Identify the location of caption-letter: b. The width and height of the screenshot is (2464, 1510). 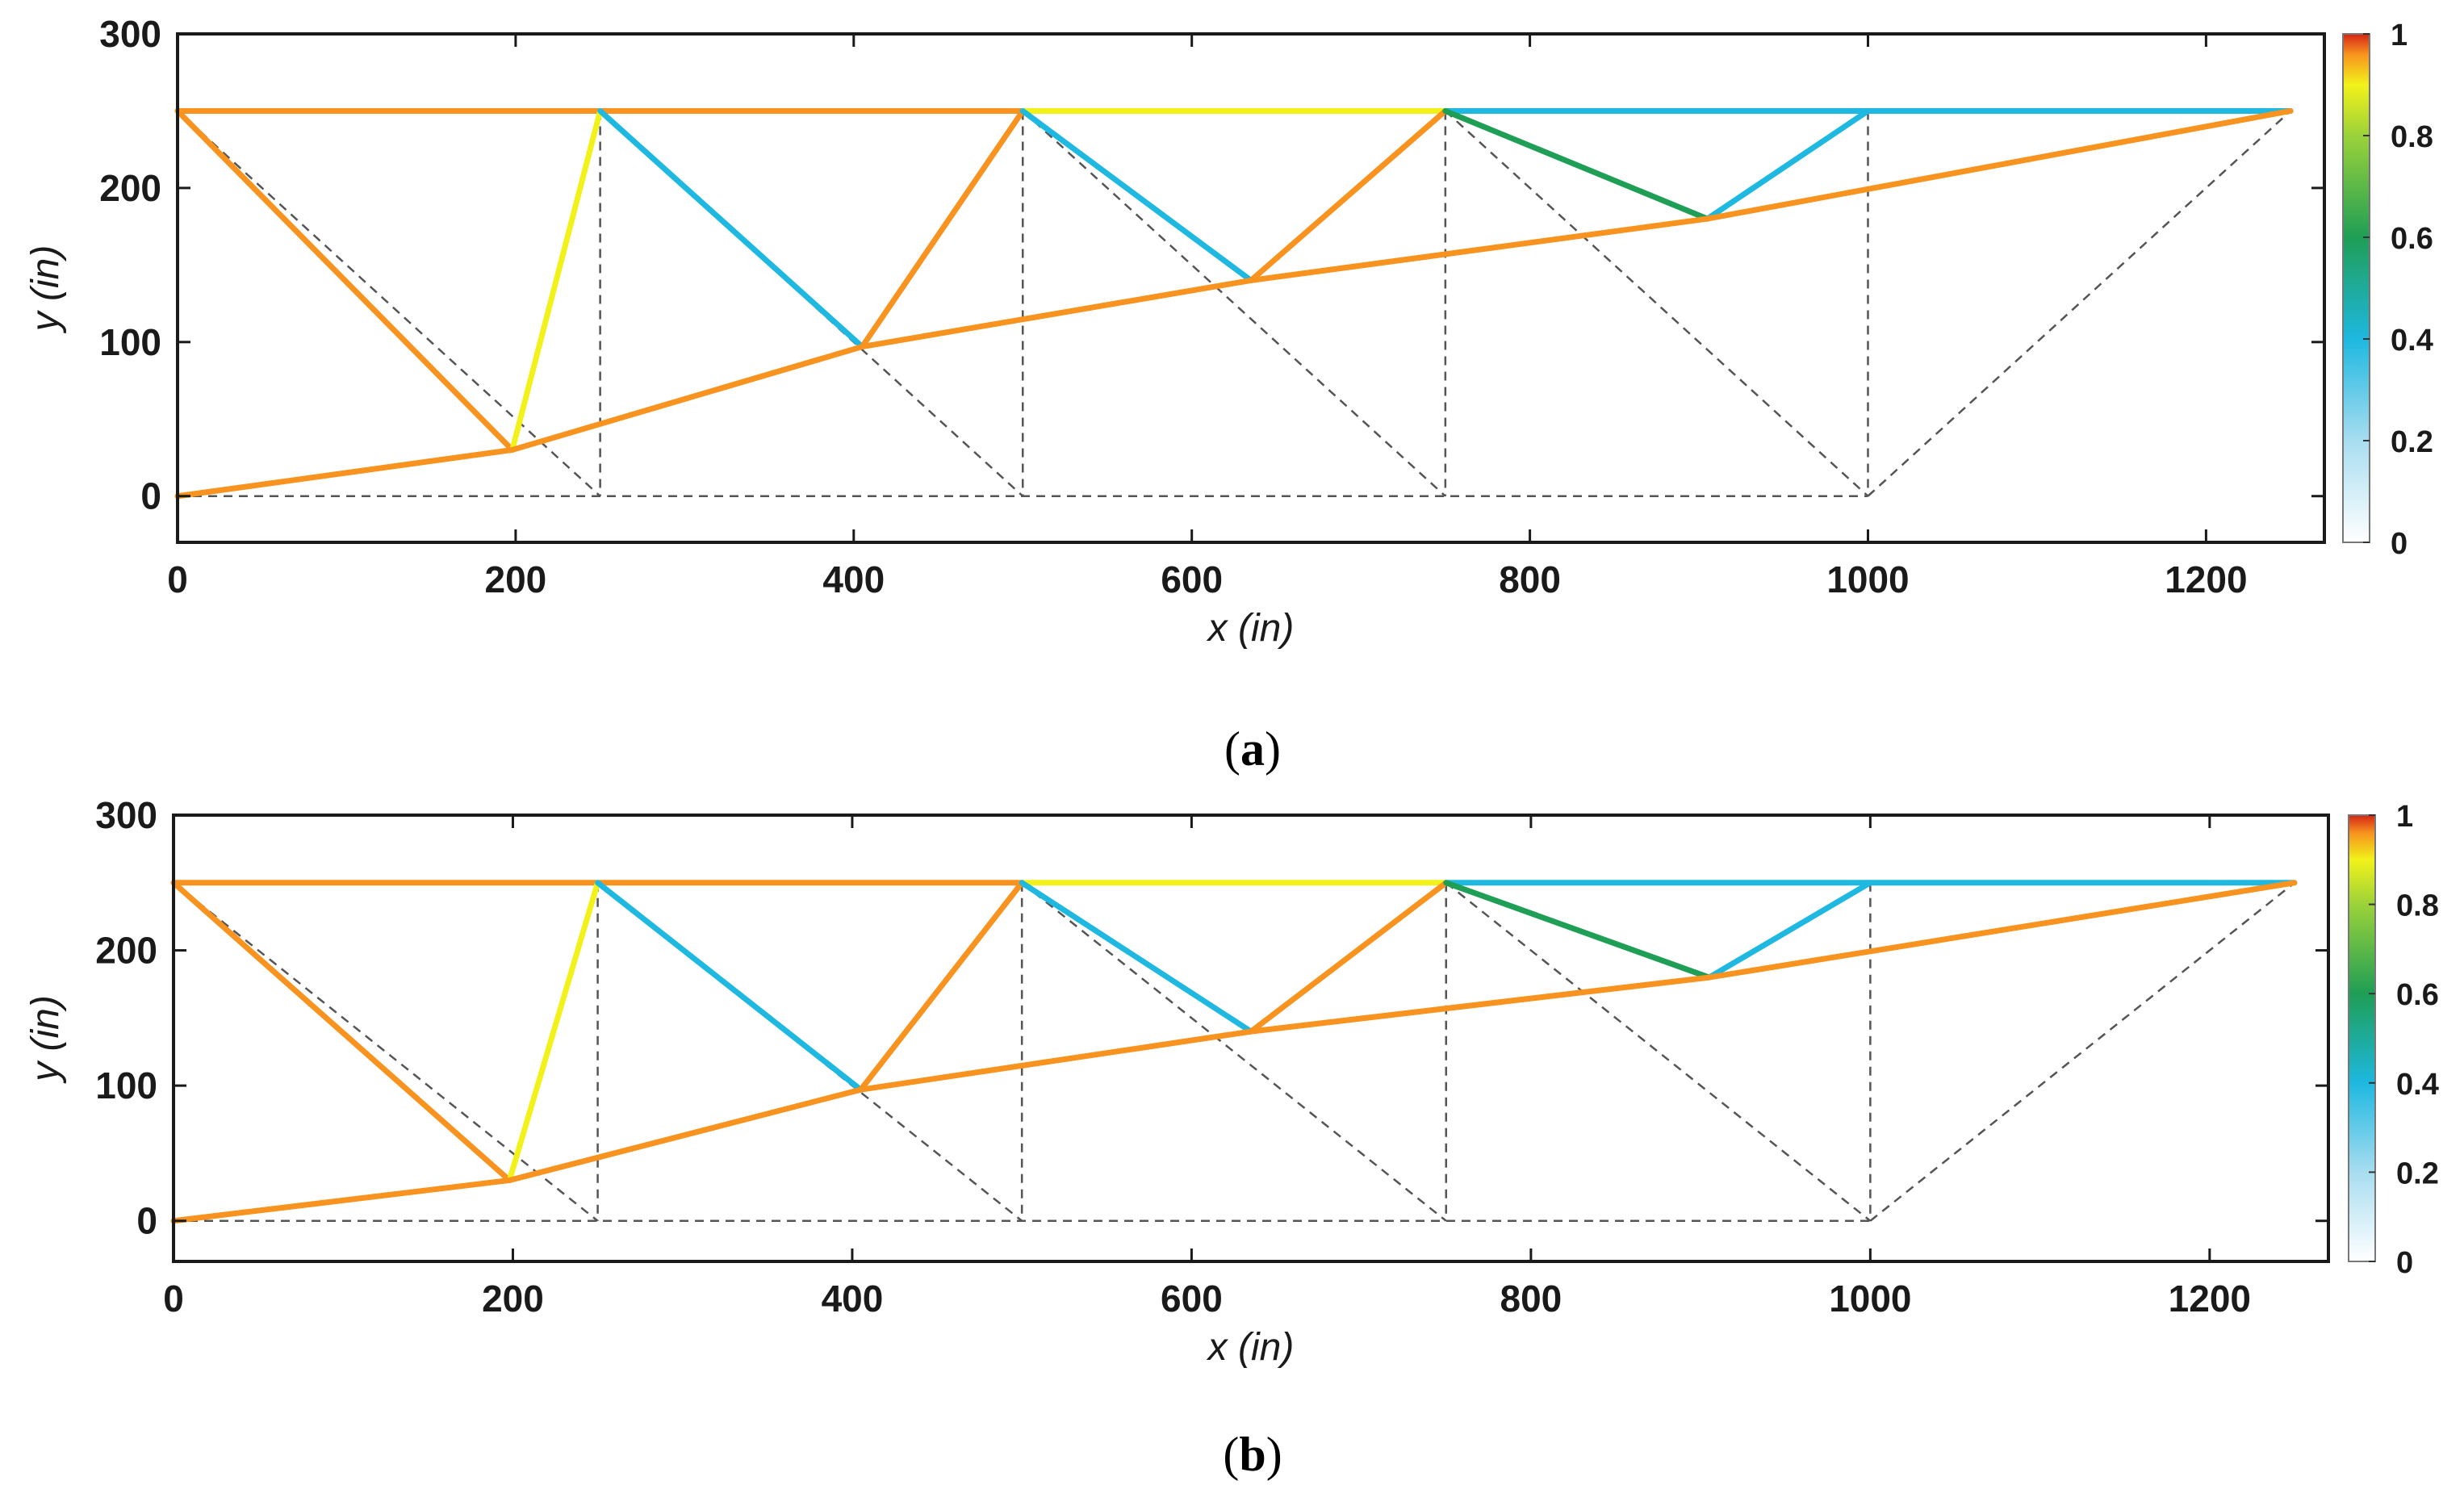
(1252, 1454).